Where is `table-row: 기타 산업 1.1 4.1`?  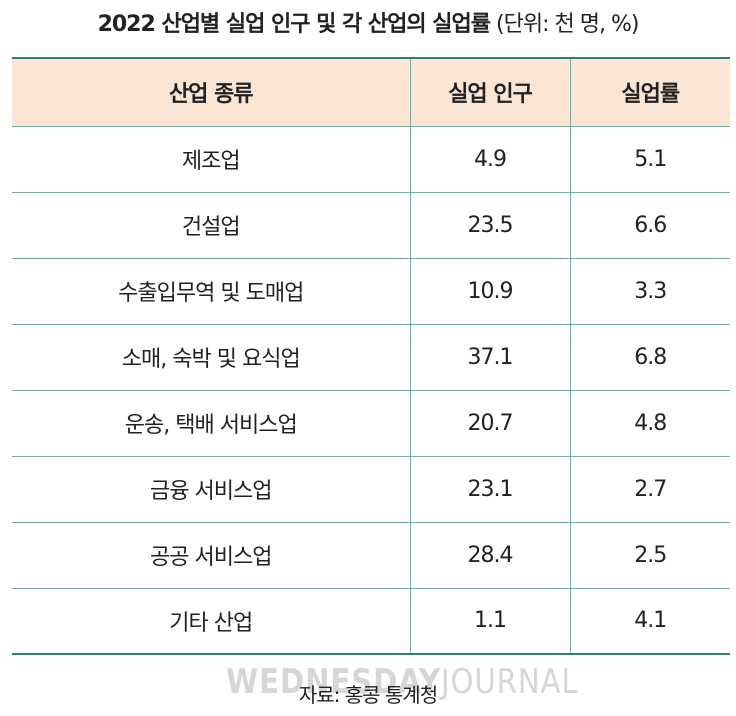 table-row: 기타 산업 1.1 4.1 is located at coordinates (371, 621).